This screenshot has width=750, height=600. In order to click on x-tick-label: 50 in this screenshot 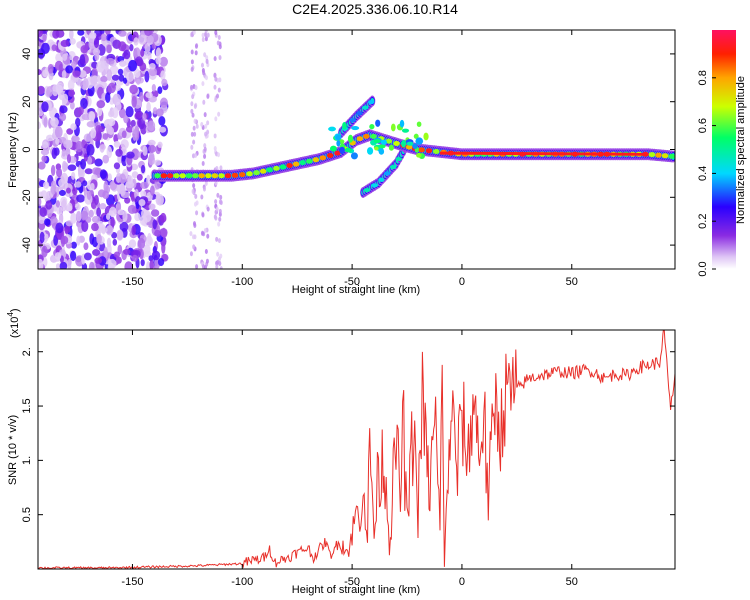, I will do `click(572, 282)`.